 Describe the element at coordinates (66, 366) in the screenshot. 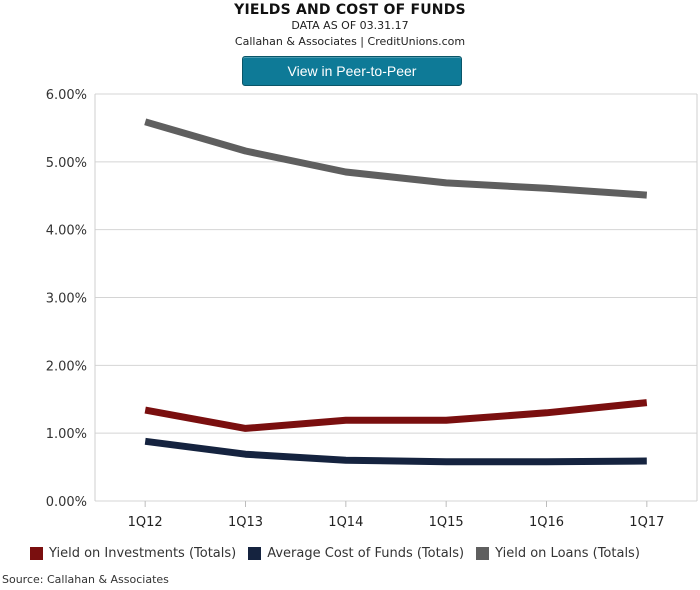

I see `y-tick-label: 2.00%` at that location.